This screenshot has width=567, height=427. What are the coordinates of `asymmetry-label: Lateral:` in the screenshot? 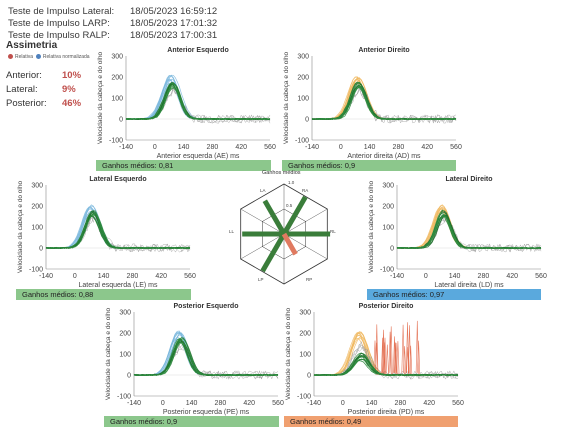 It's located at (22, 89).